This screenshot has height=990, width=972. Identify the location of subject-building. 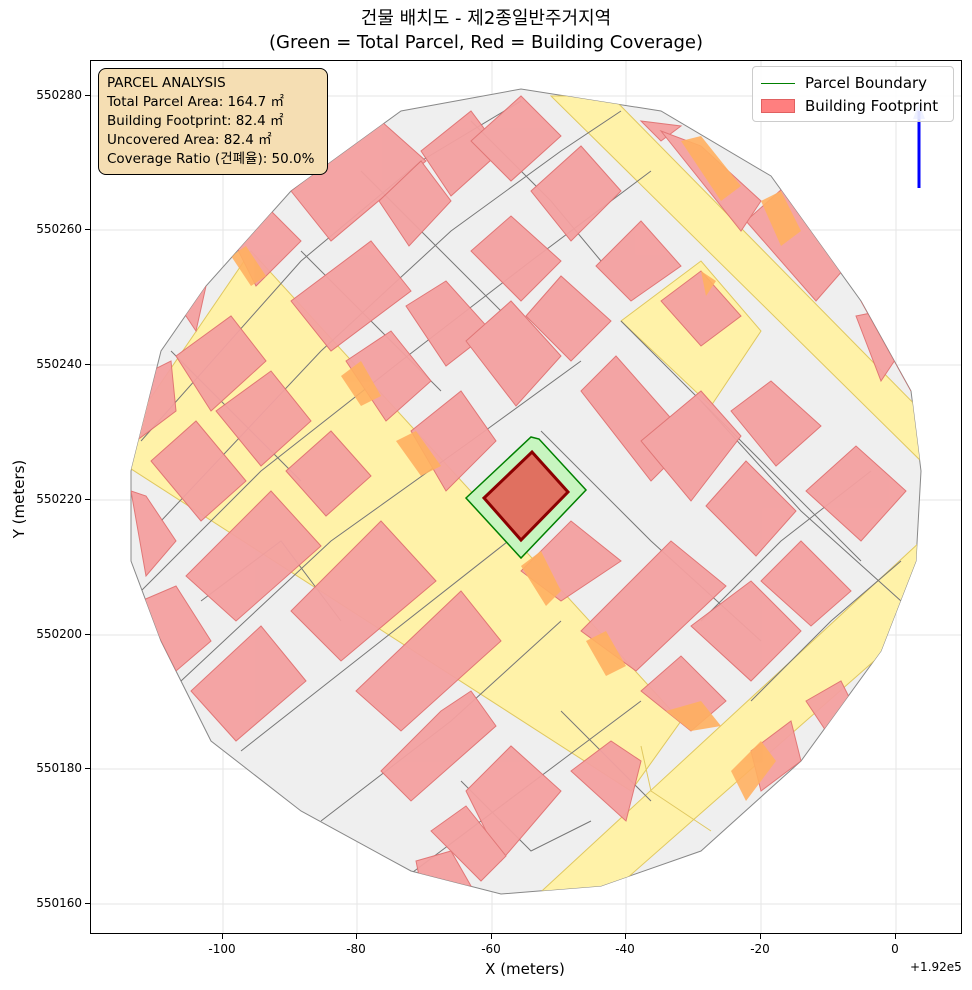
(526, 496).